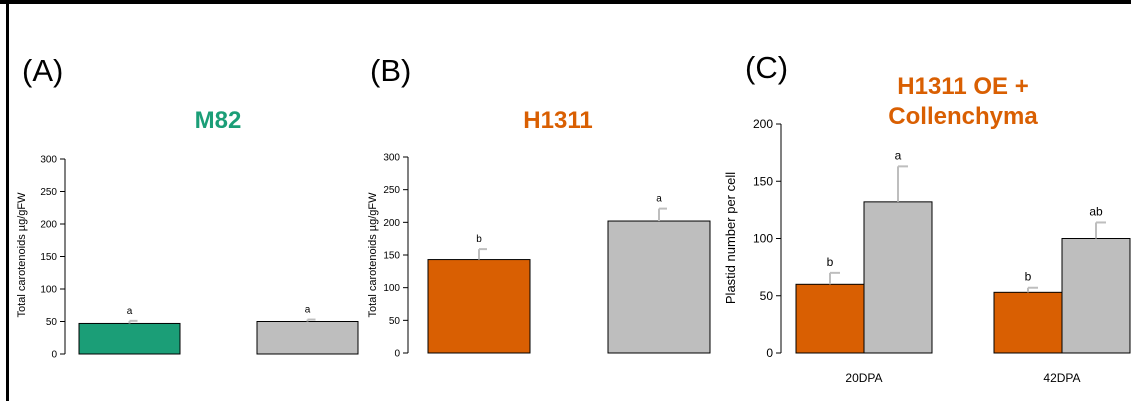 The width and height of the screenshot is (1131, 401). Describe the element at coordinates (390, 70) in the screenshot. I see `panel-b-label: (B)` at that location.